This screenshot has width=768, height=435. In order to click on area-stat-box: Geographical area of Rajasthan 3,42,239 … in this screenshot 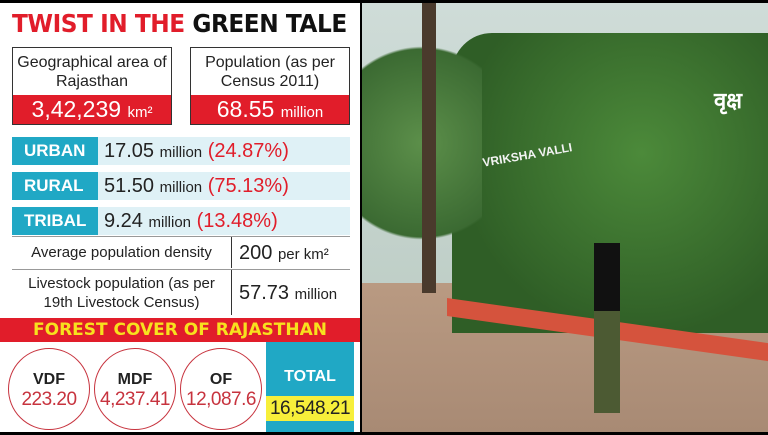, I will do `click(92, 86)`.